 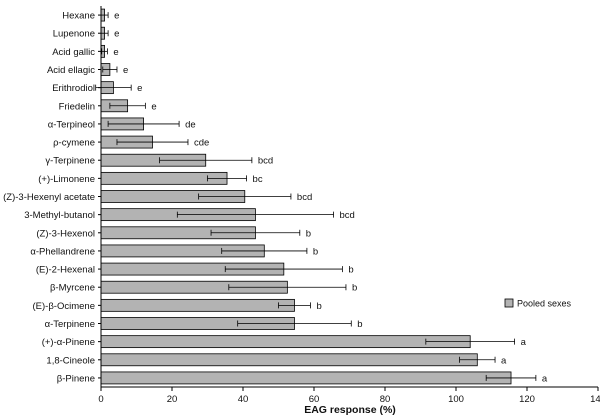 What do you see at coordinates (74, 143) in the screenshot?
I see `category-label: ρ-cymene` at bounding box center [74, 143].